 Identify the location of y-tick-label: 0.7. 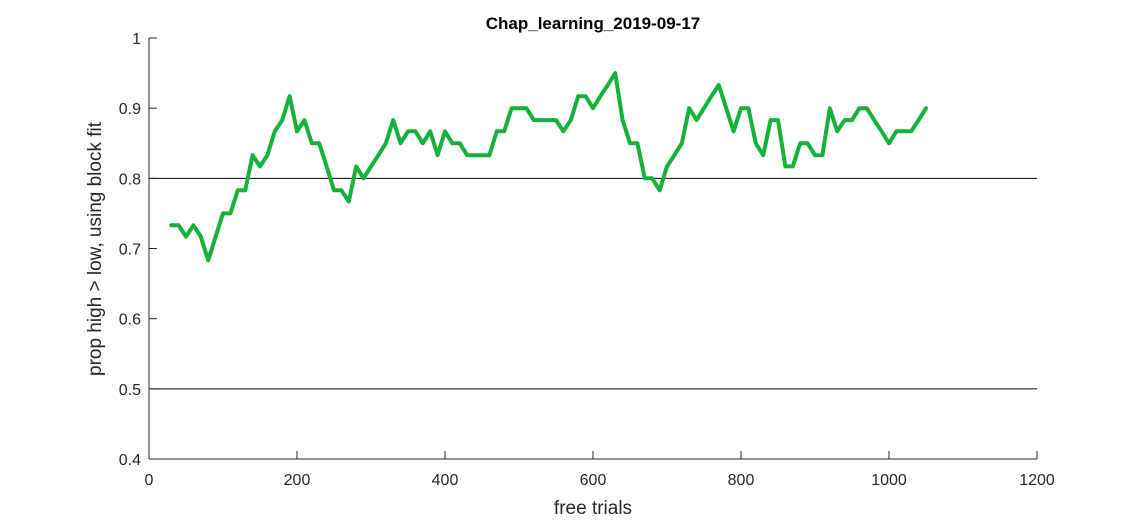
(130, 250).